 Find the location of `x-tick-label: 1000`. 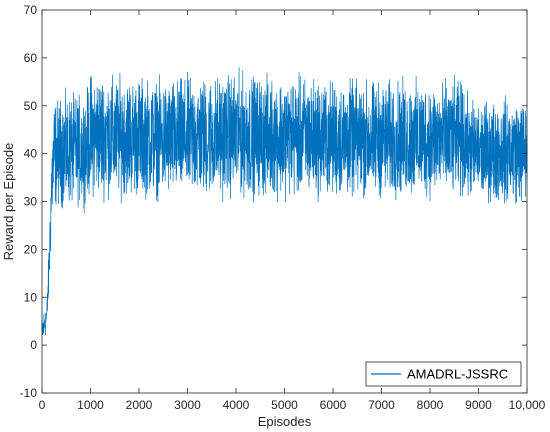

x-tick-label: 1000 is located at coordinates (90, 405).